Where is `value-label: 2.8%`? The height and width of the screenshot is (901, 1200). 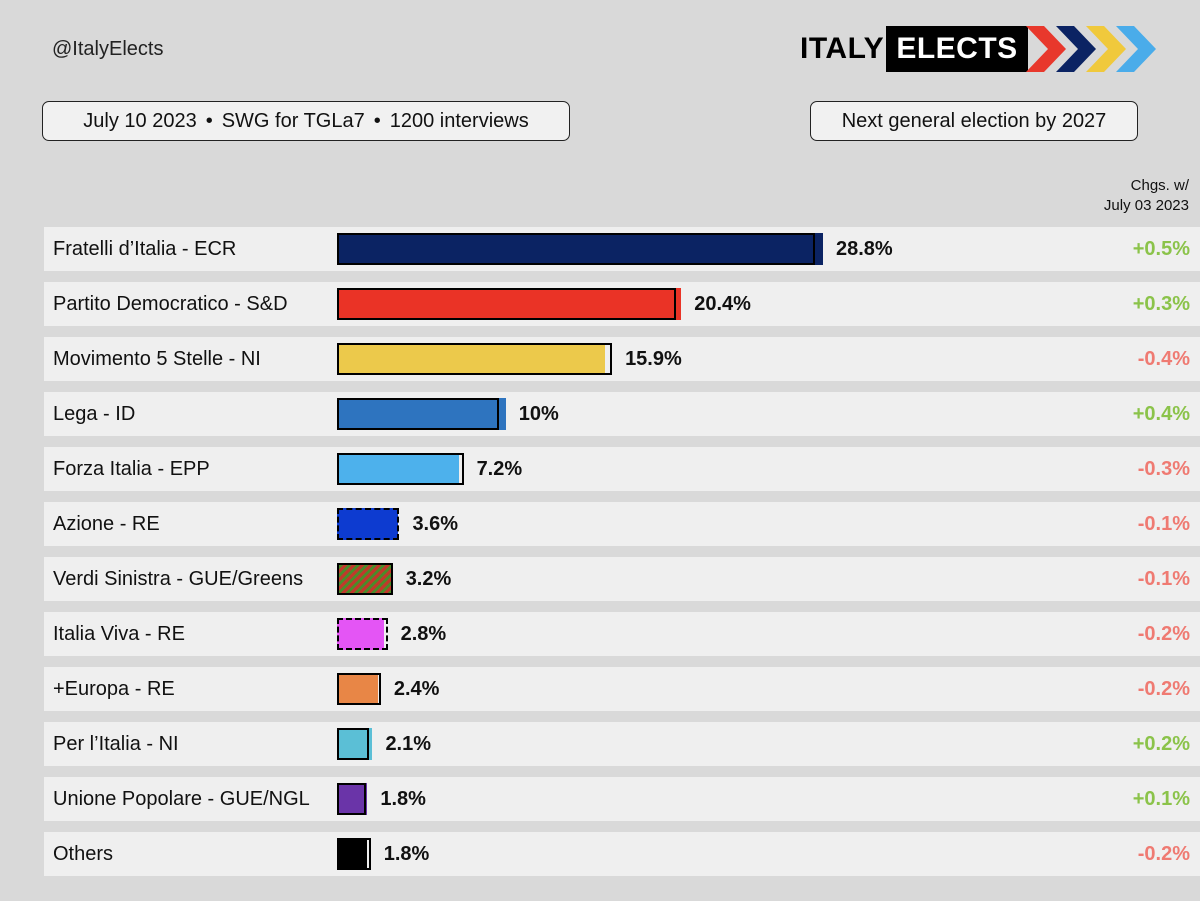 value-label: 2.8% is located at coordinates (423, 634).